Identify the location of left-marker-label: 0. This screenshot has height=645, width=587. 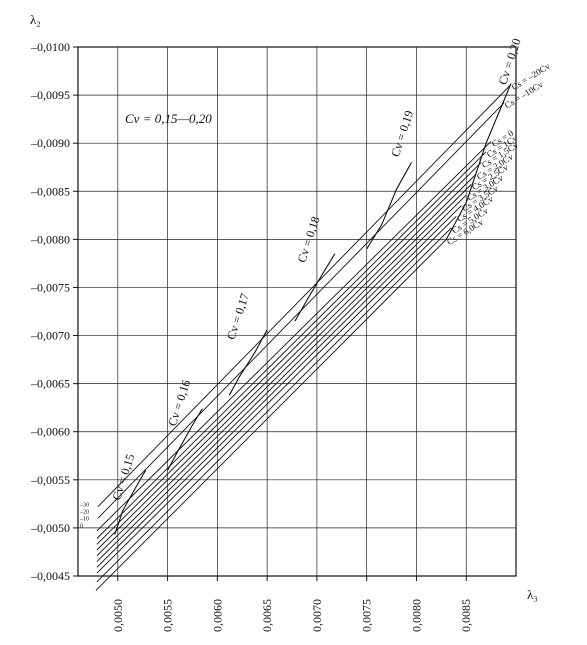
(81, 527).